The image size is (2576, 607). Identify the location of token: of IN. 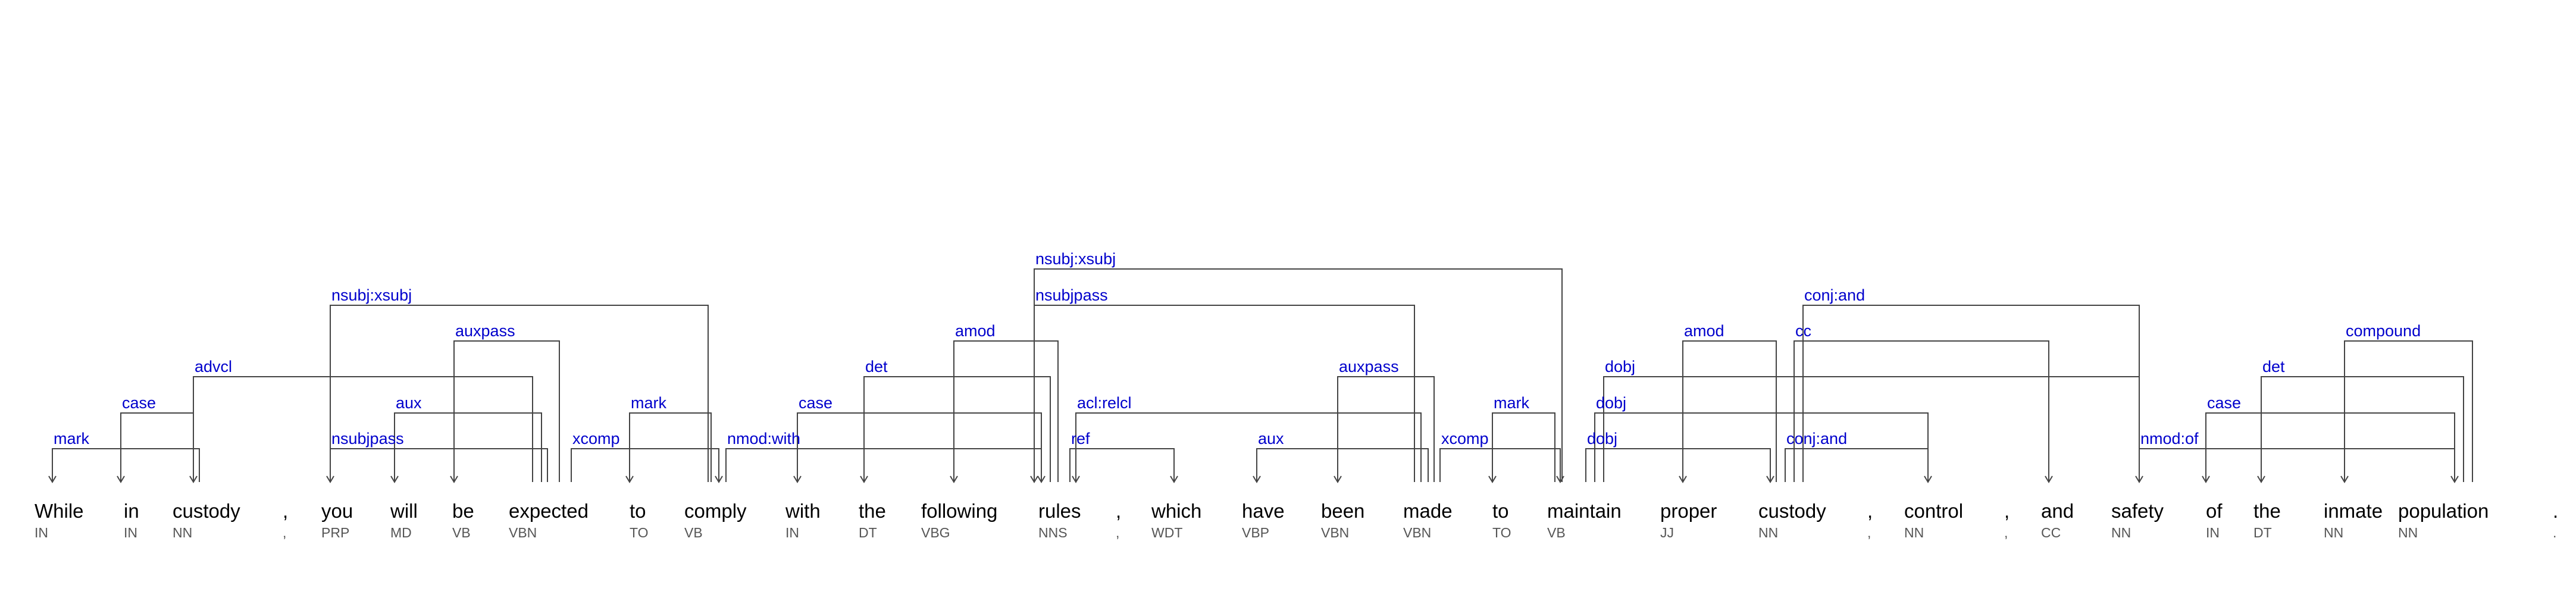
(2214, 520).